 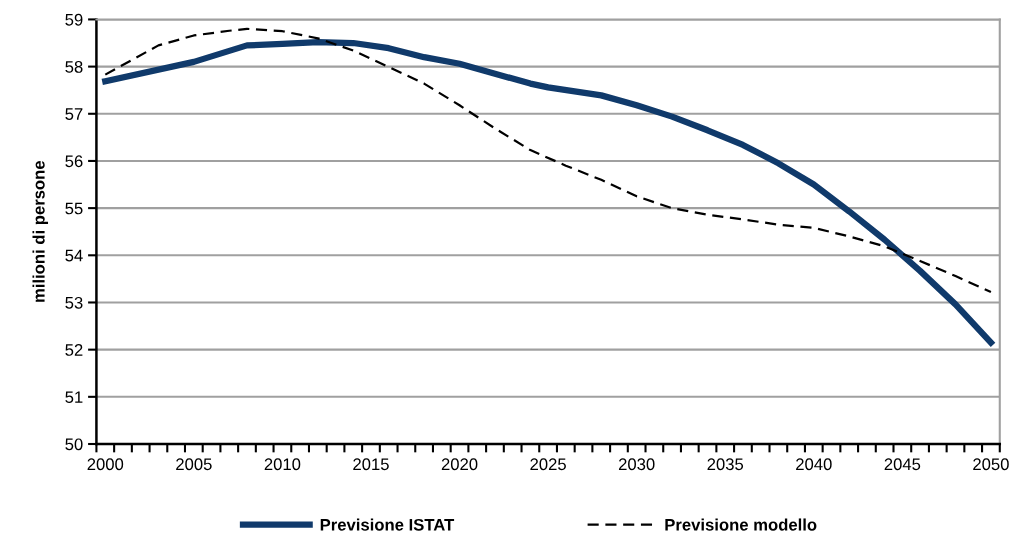 I want to click on y-tick-label: 50, so click(x=74, y=444).